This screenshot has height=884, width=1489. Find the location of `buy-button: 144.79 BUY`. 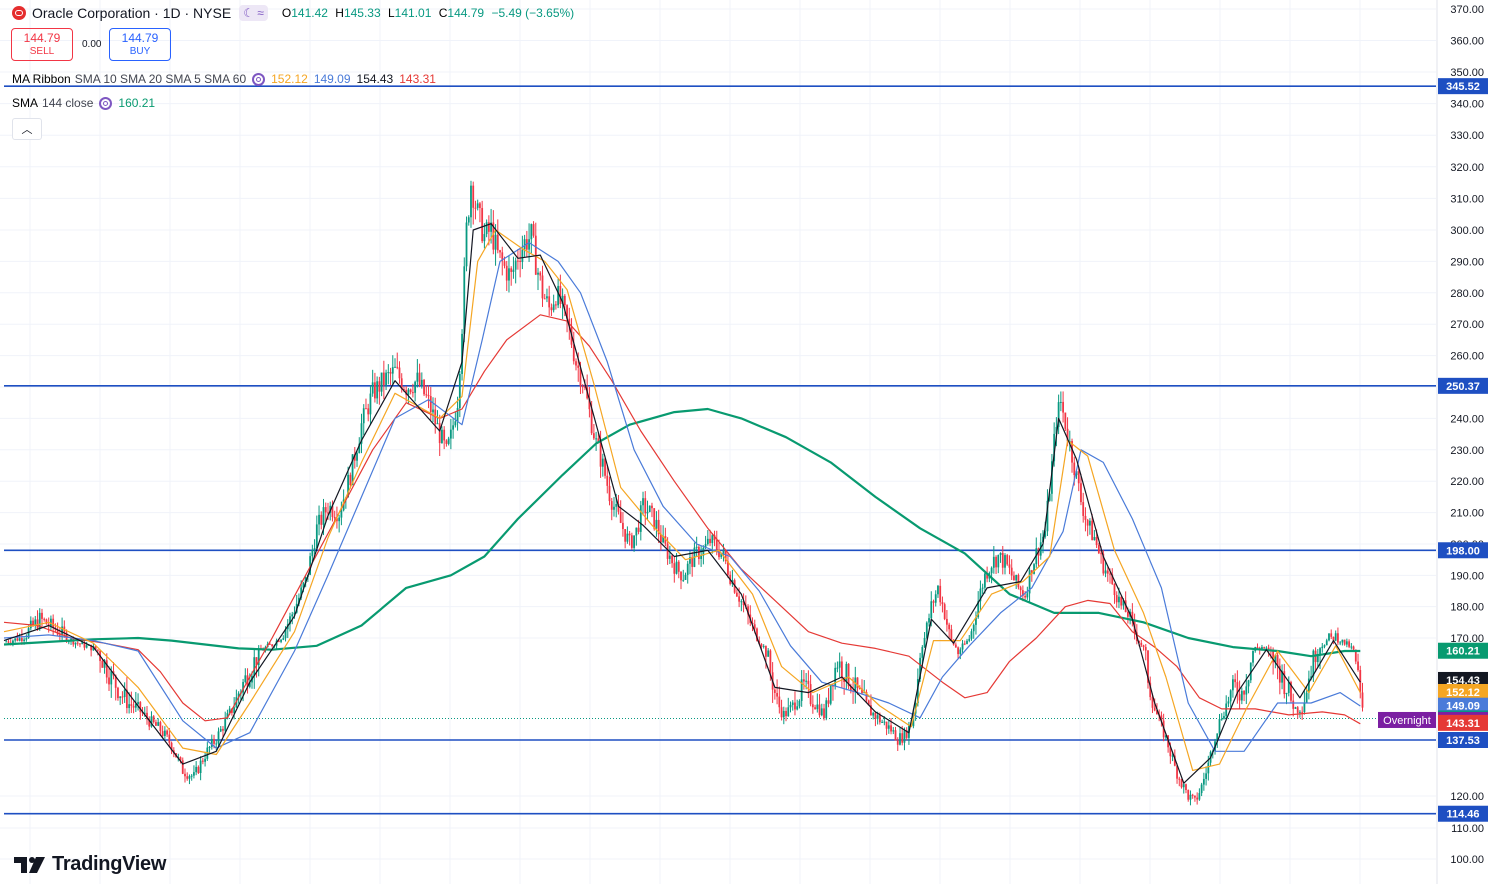

buy-button: 144.79 BUY is located at coordinates (140, 44).